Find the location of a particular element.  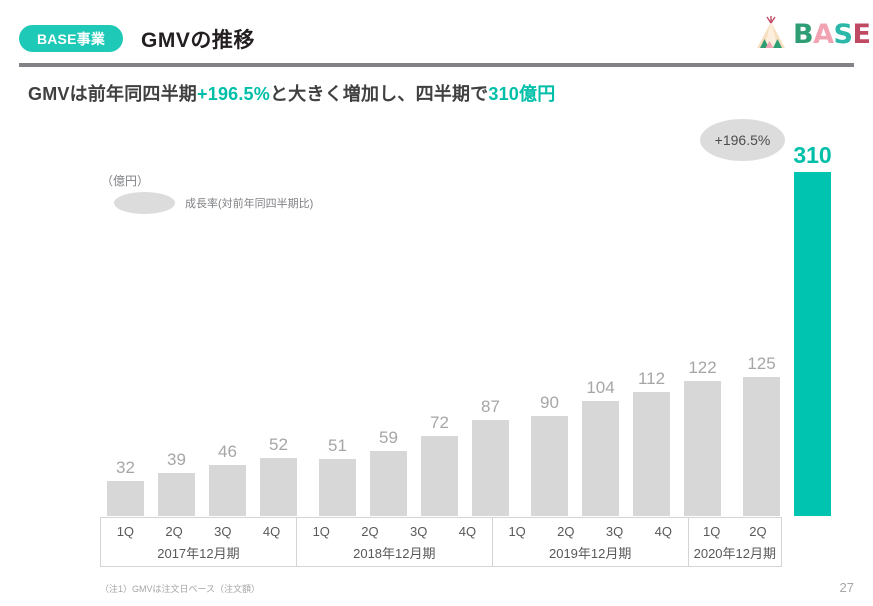

tent-icon is located at coordinates (771, 32).